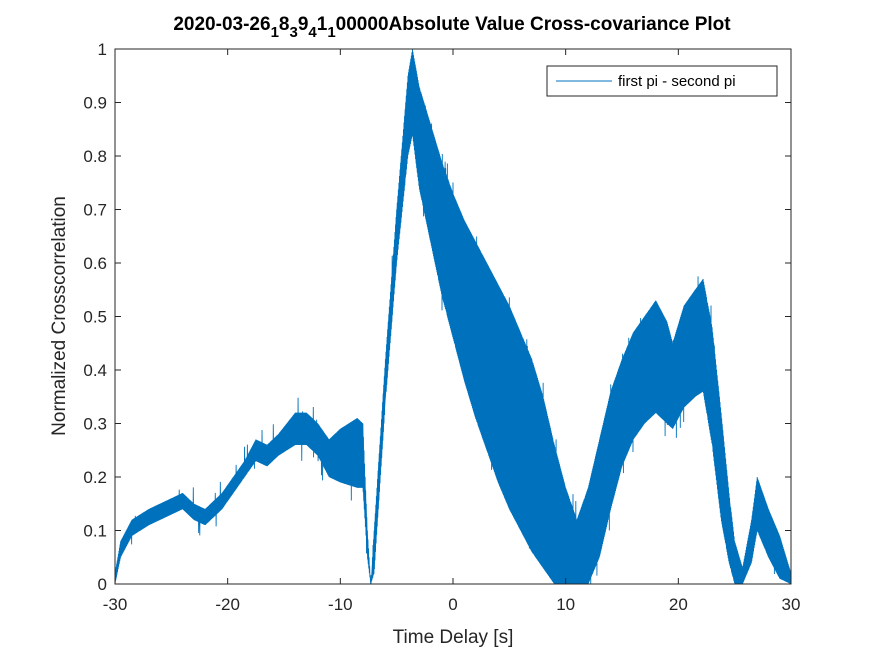  I want to click on y-tick-label: 0.2, so click(95, 477).